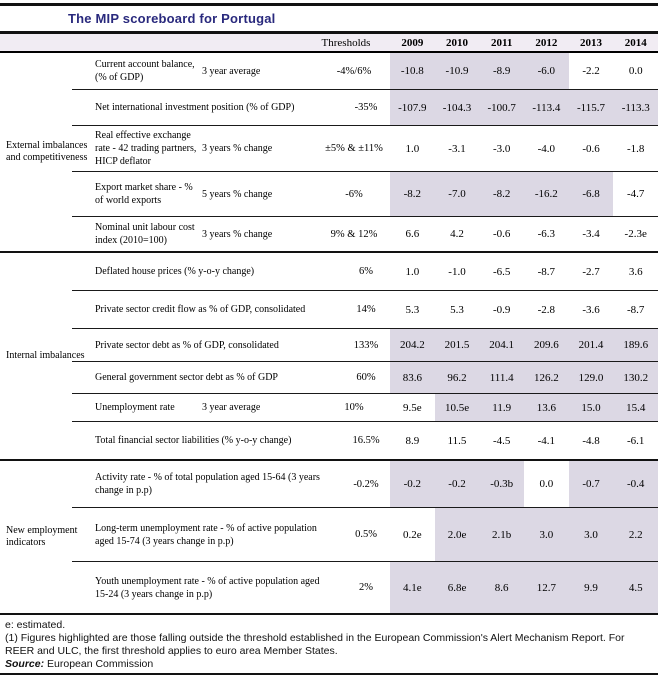 This screenshot has width=658, height=675. Describe the element at coordinates (135, 407) in the screenshot. I see `indicator-name: Unemployment rate` at that location.